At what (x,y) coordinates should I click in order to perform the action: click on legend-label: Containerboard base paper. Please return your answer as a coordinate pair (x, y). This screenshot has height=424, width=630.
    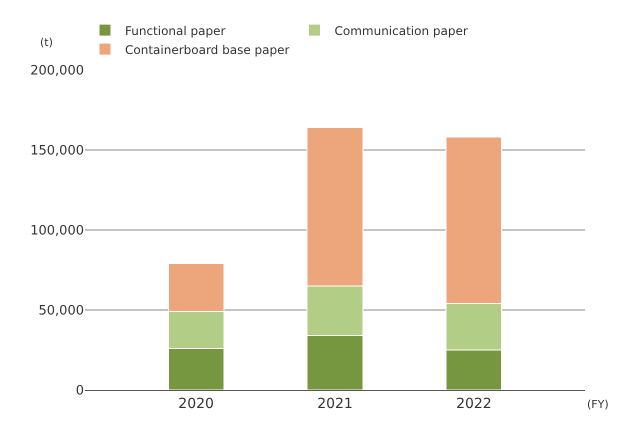
    Looking at the image, I should click on (207, 49).